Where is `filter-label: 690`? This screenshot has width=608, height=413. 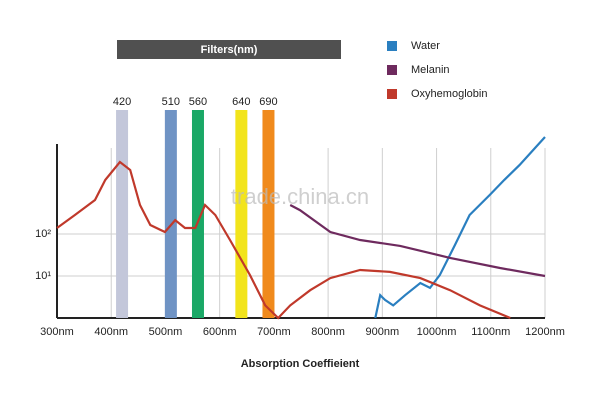
filter-label: 690 is located at coordinates (268, 102).